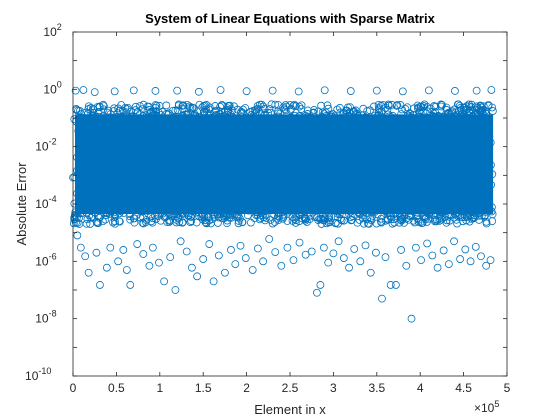 The height and width of the screenshot is (420, 560). What do you see at coordinates (486, 407) in the screenshot?
I see `x-axis-exponent: ×10⁵` at bounding box center [486, 407].